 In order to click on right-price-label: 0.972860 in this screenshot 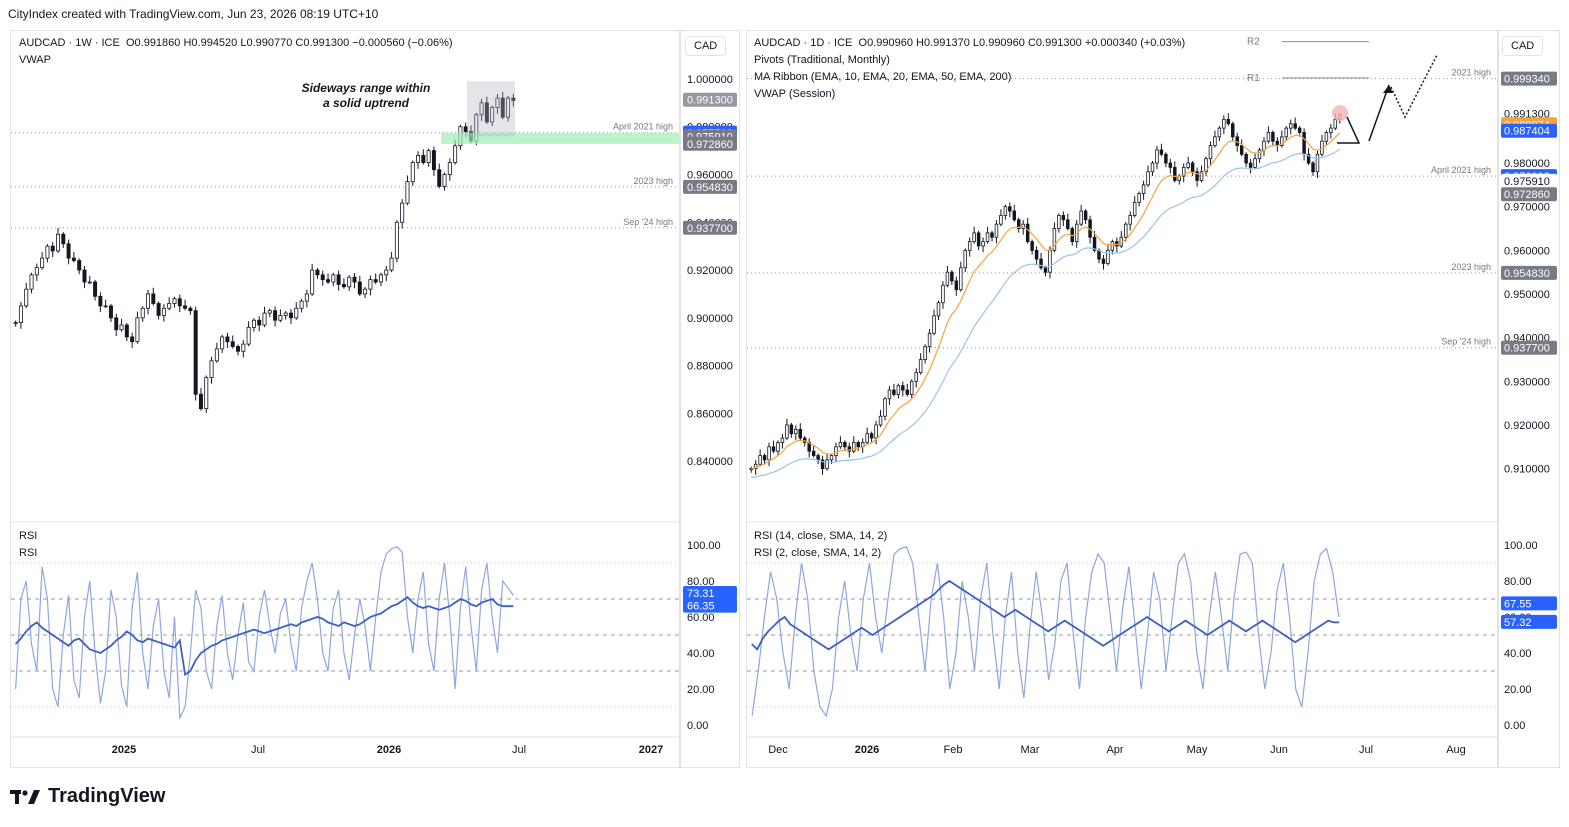, I will do `click(1529, 194)`.